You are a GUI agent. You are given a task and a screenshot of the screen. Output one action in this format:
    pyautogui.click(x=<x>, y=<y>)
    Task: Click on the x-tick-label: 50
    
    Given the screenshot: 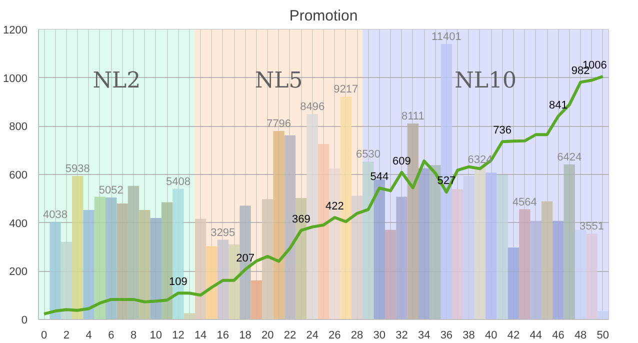 What is the action you would take?
    pyautogui.click(x=603, y=336)
    